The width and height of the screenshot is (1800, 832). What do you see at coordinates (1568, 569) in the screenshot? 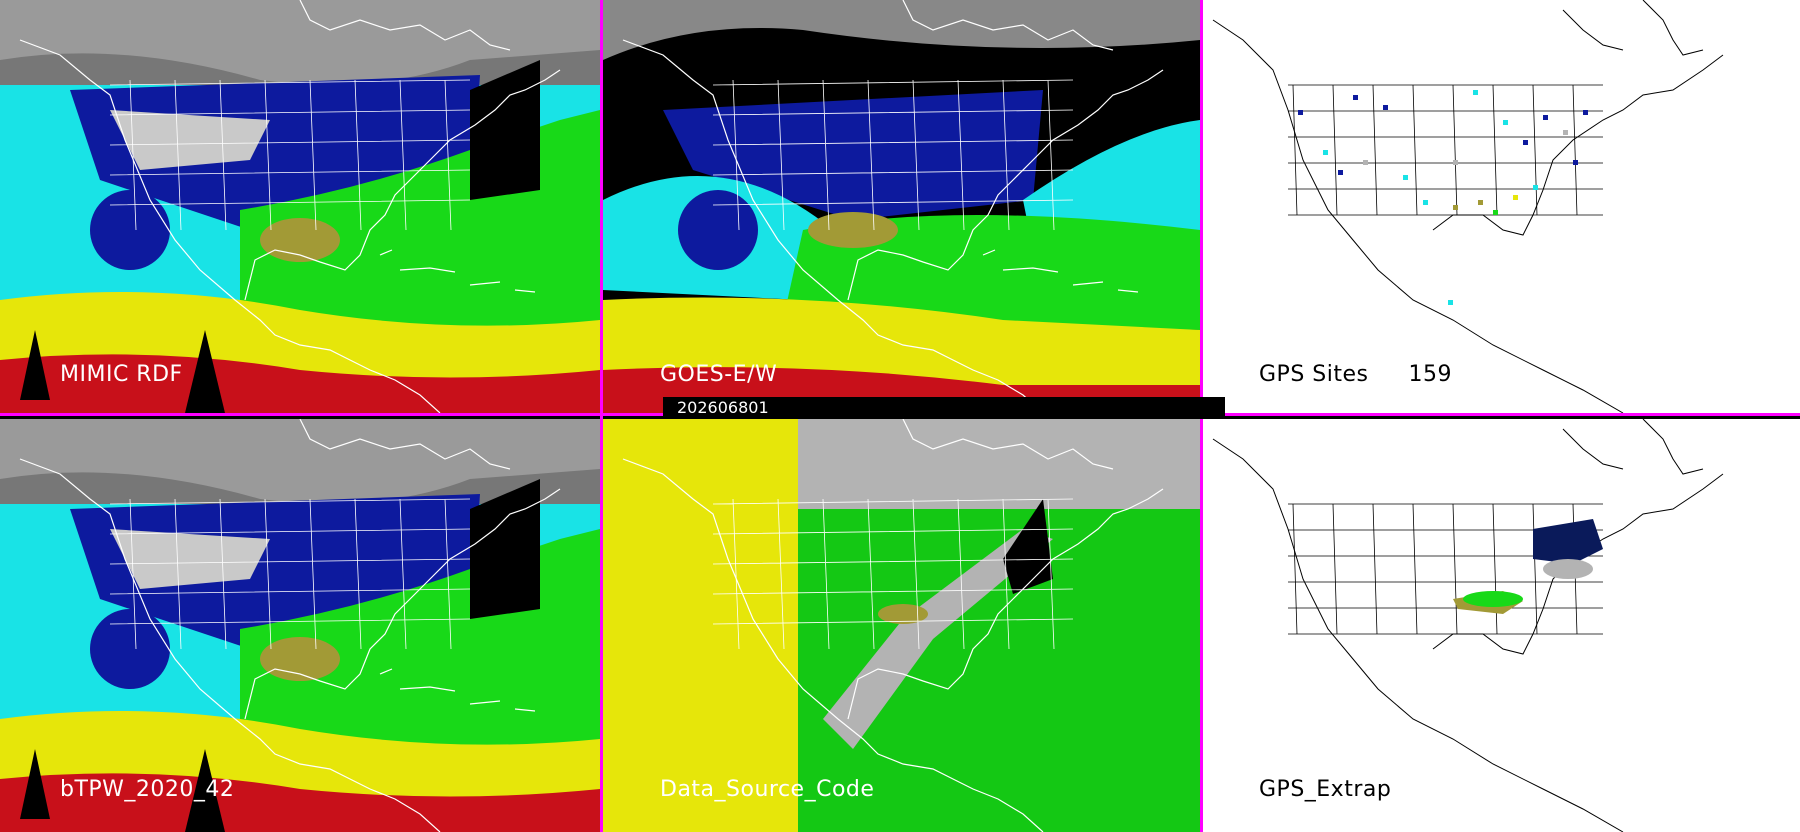
I see `extrap-gray-region` at bounding box center [1568, 569].